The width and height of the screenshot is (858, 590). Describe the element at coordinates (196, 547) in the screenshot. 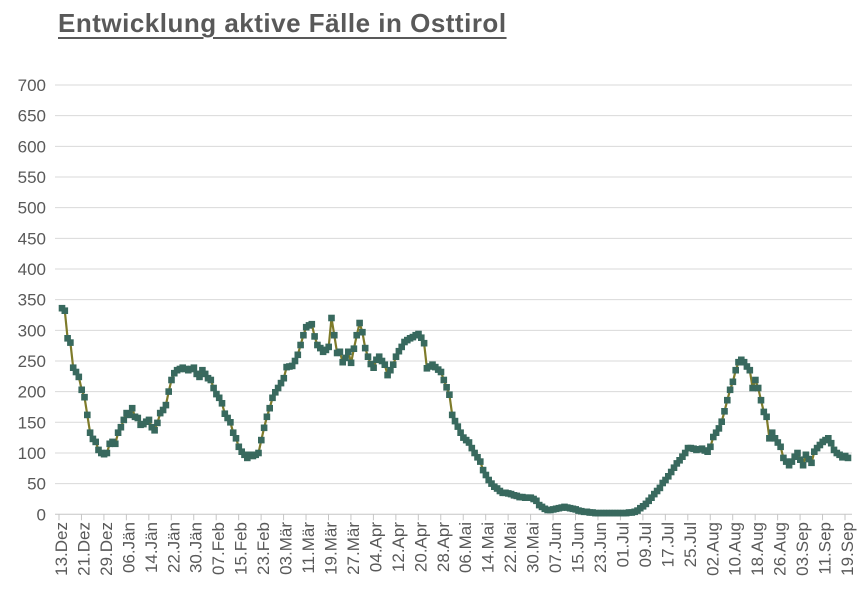

I see `x-tick-label: 30.Jän` at that location.